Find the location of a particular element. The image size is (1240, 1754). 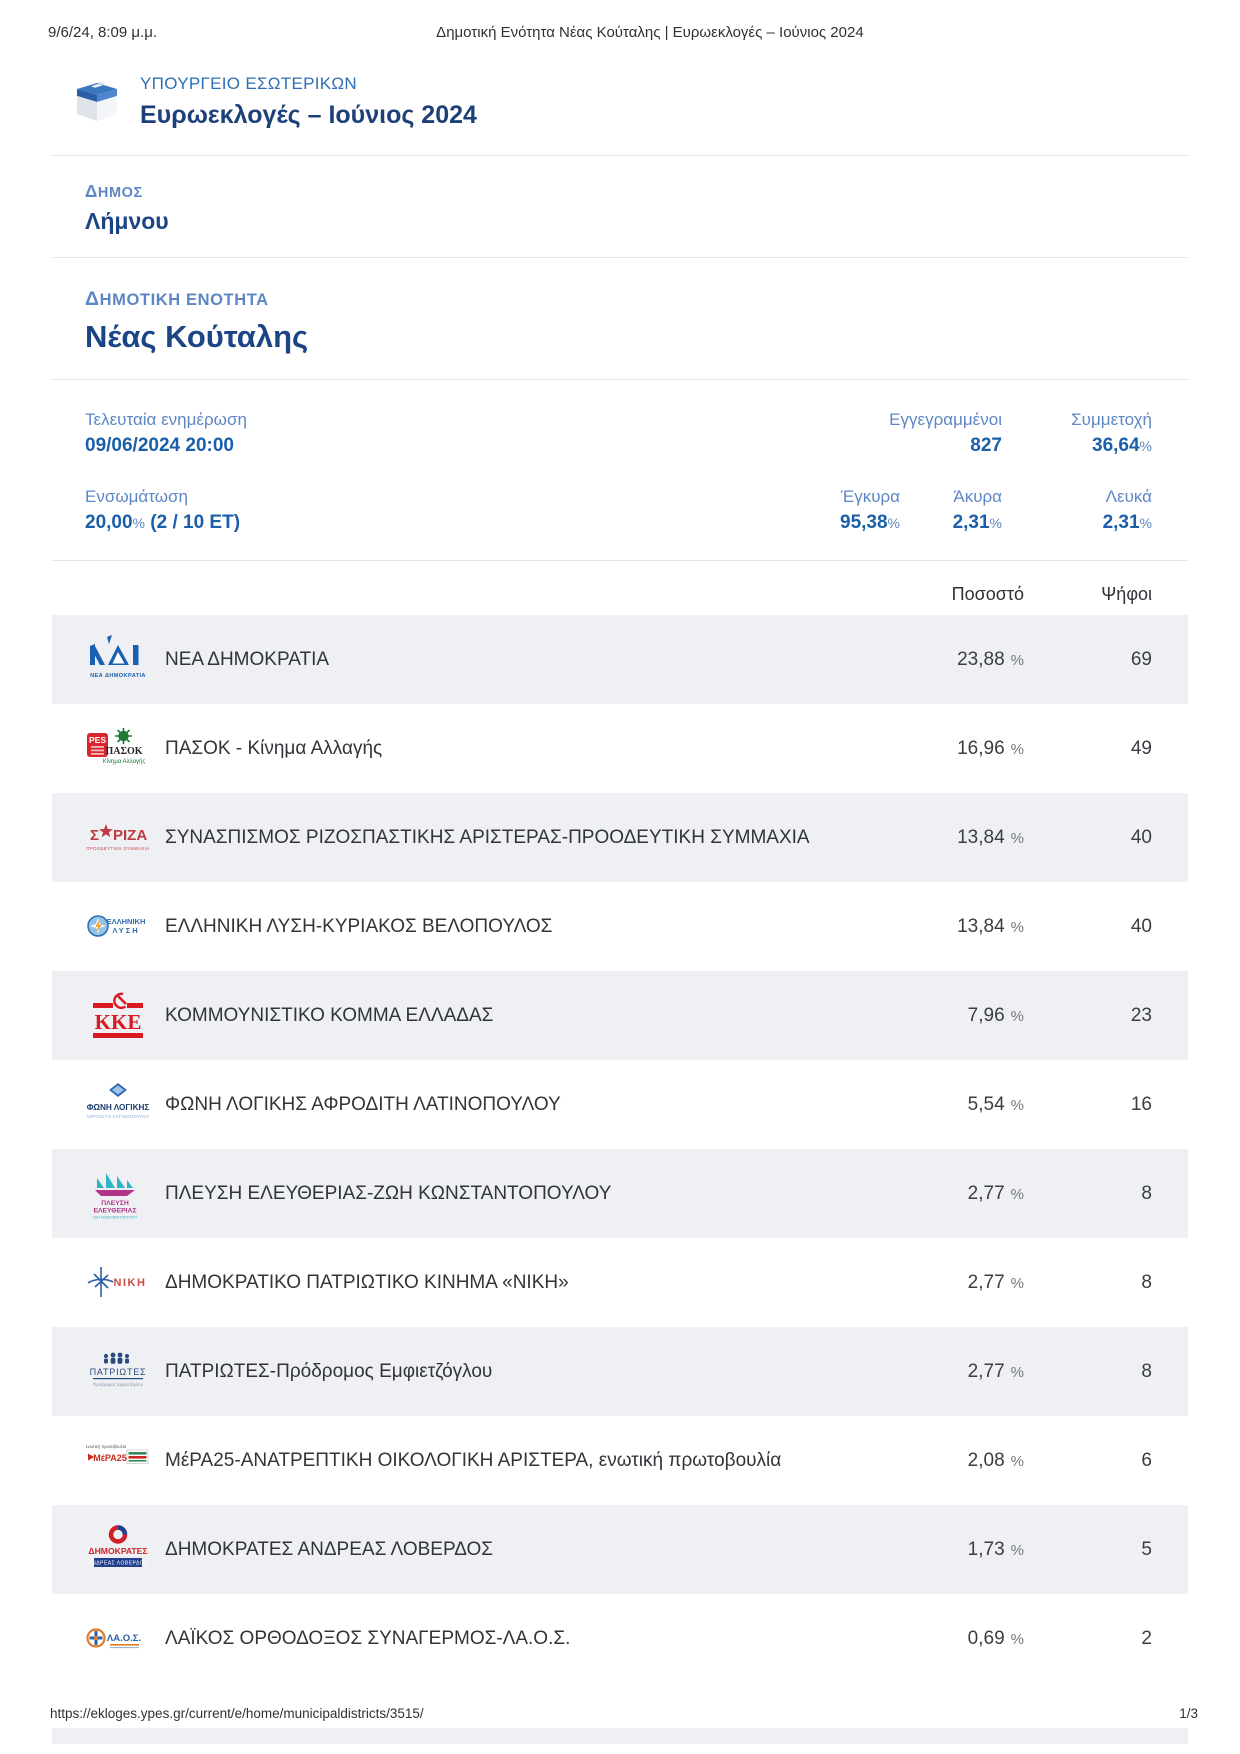

party-votes: 69 is located at coordinates (1141, 659).